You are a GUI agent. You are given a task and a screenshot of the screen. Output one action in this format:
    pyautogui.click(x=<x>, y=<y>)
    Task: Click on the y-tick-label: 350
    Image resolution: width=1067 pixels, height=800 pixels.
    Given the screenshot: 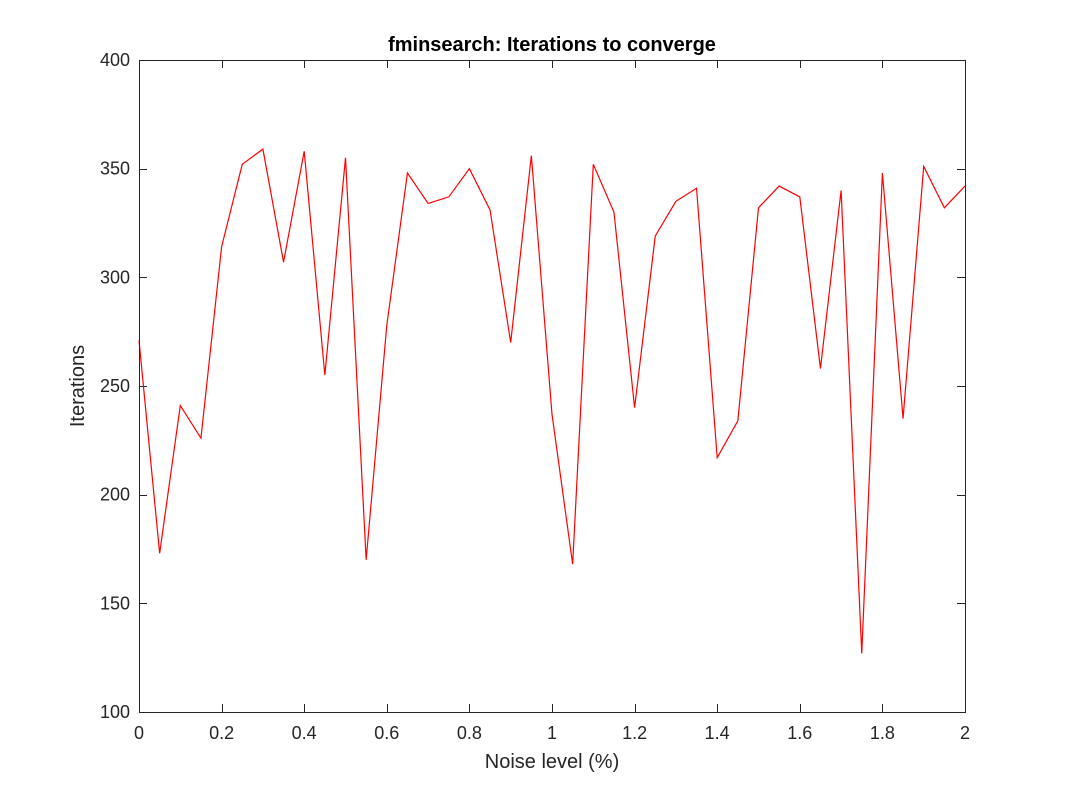 What is the action you would take?
    pyautogui.click(x=115, y=169)
    